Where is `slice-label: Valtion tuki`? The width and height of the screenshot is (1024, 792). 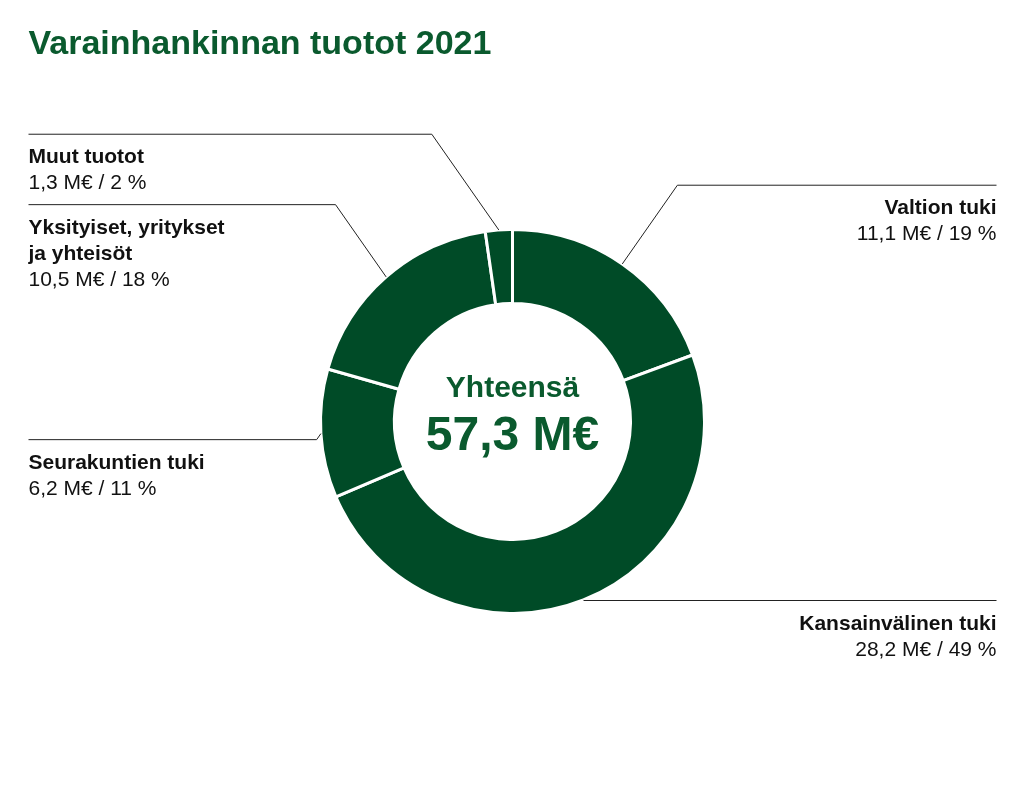 slice-label: Valtion tuki is located at coordinates (940, 207).